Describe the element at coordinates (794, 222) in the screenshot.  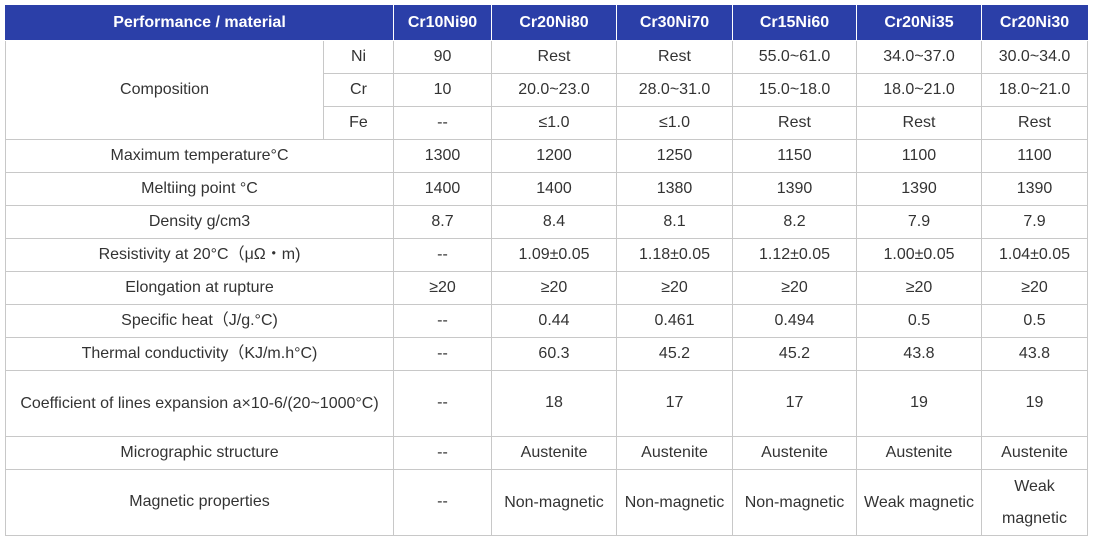
I see `table-cell: 8.2` at that location.